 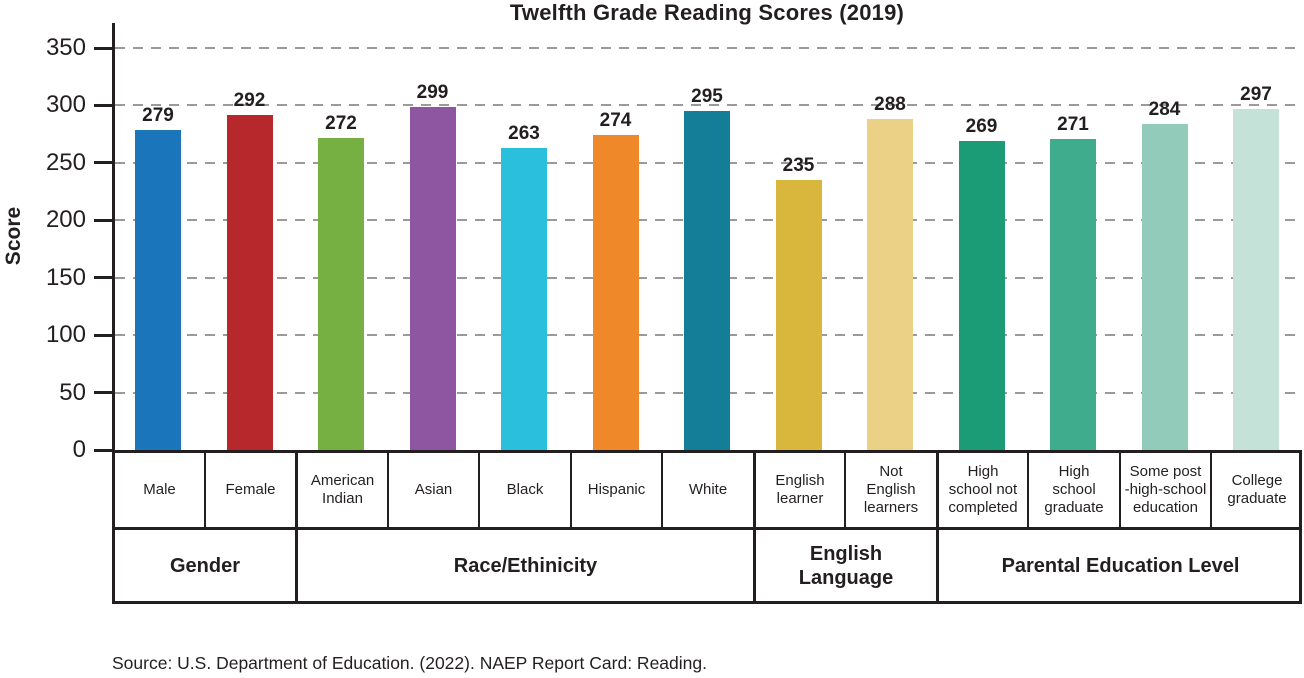 What do you see at coordinates (798, 166) in the screenshot?
I see `bar-value-label: 235` at bounding box center [798, 166].